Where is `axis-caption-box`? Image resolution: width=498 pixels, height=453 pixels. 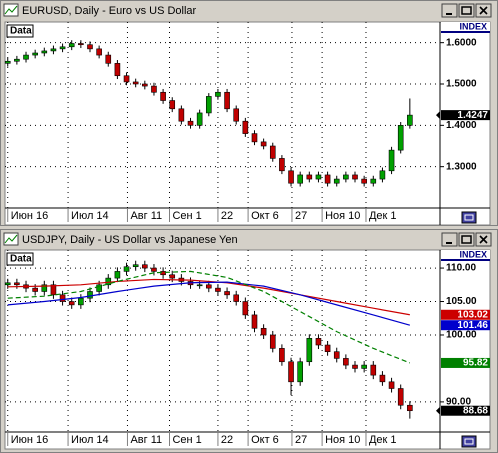
axis-caption-box is located at coordinates (465, 255).